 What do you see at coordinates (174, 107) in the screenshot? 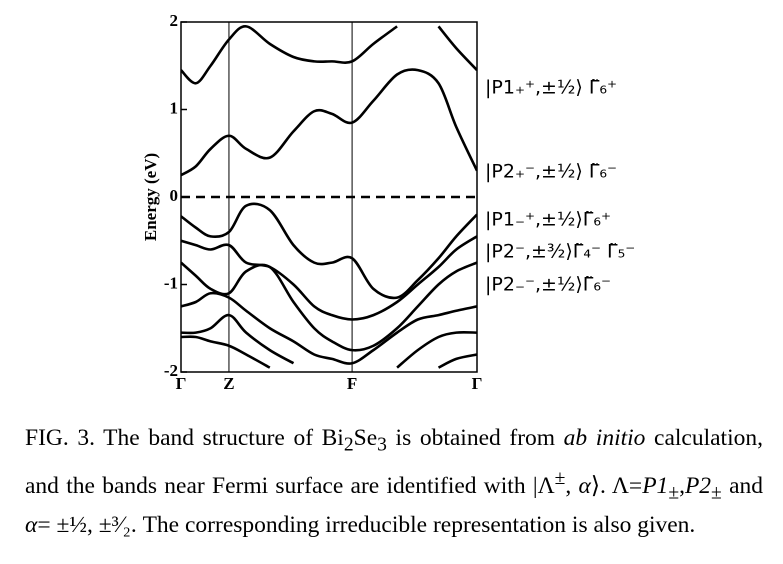
I see `y-tick-label: 1` at bounding box center [174, 107].